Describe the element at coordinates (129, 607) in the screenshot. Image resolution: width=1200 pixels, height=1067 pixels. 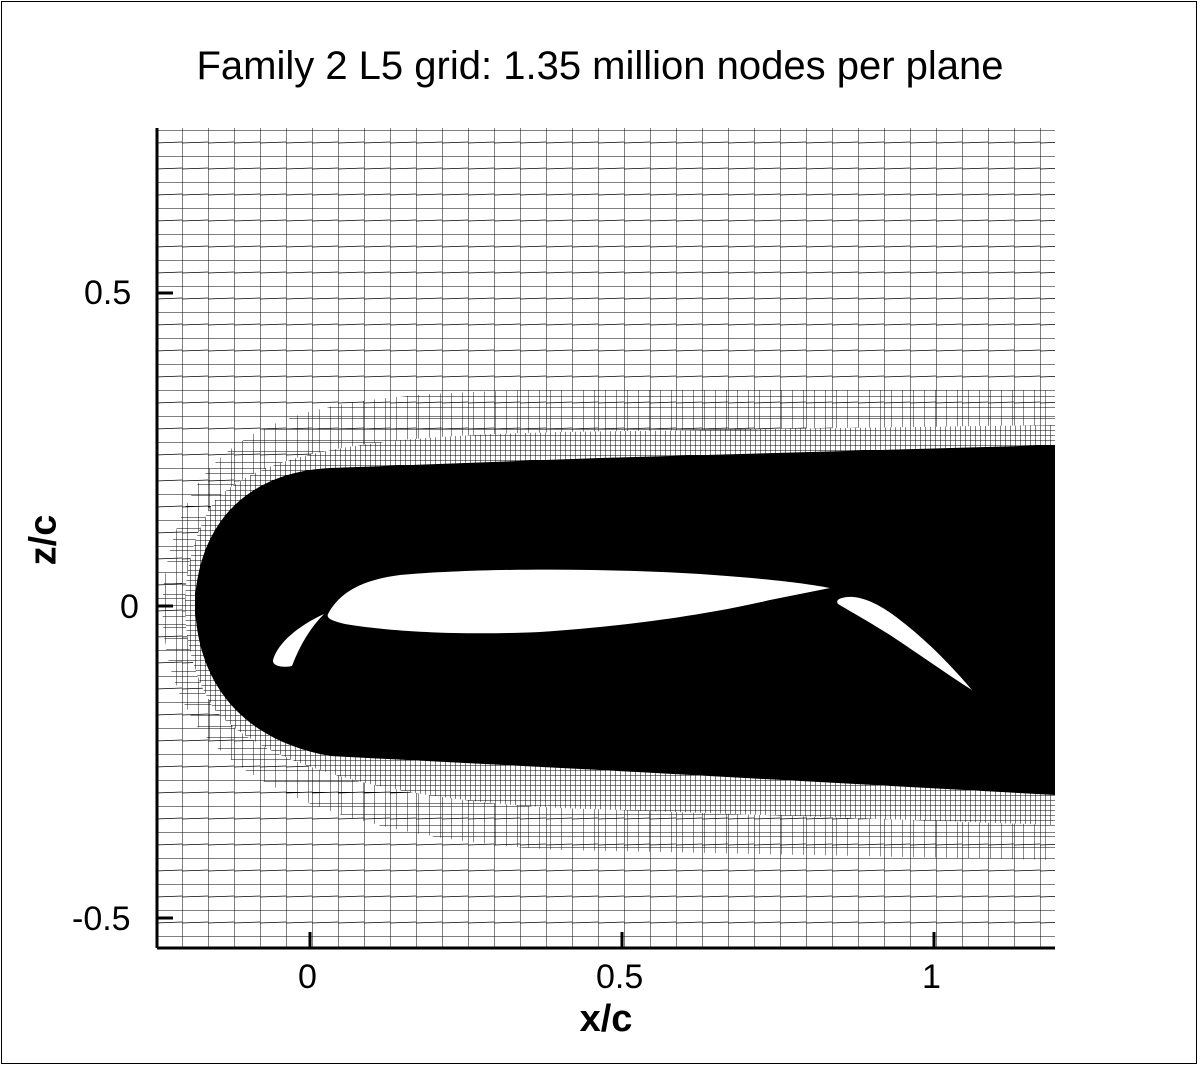
I see `y-tick-label-0: 0` at that location.